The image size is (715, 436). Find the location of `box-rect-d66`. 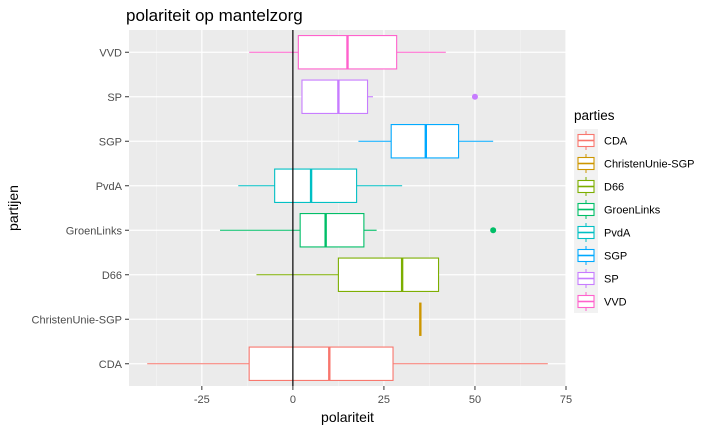

box-rect-d66 is located at coordinates (388, 274).